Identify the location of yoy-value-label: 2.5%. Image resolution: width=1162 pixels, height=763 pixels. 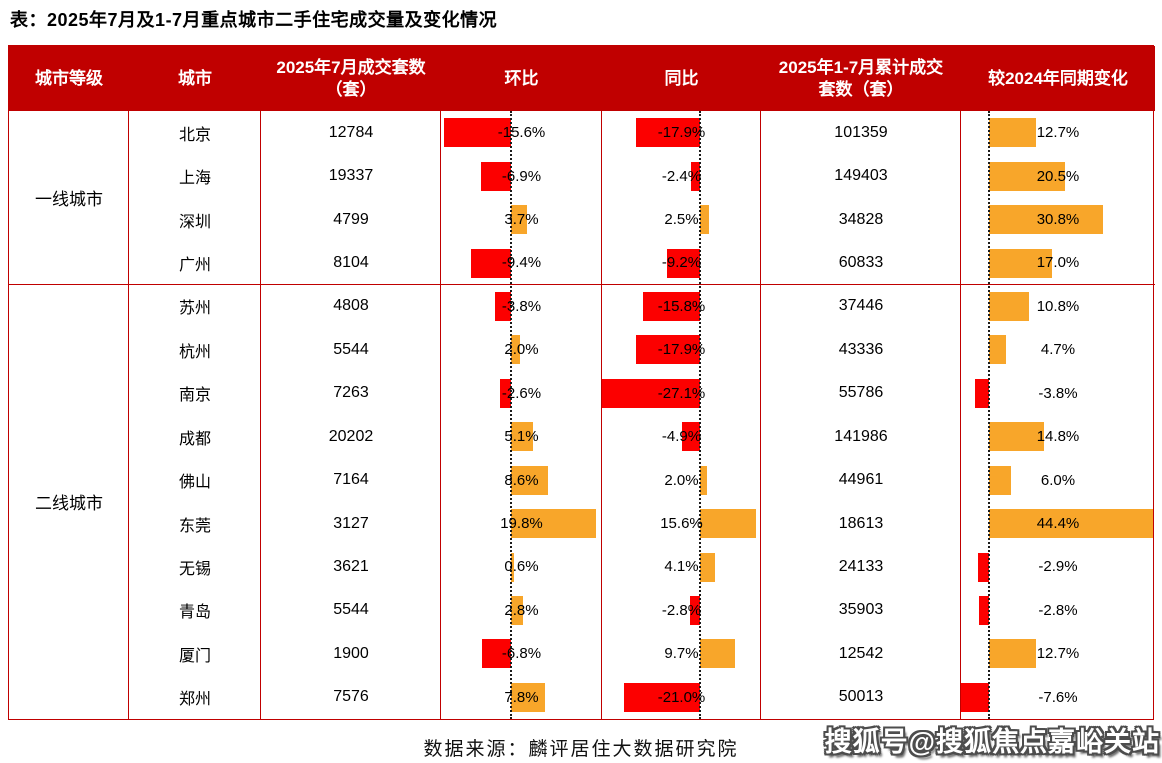
(681, 220).